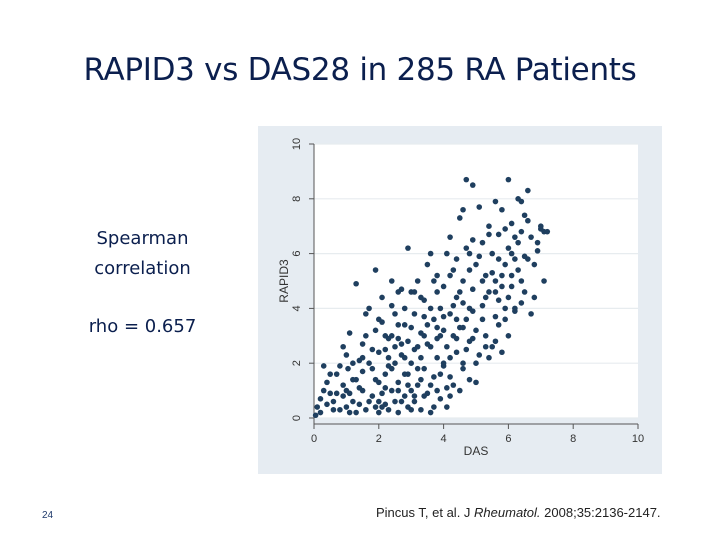  What do you see at coordinates (476, 451) in the screenshot?
I see `x-axis-title: DAS` at bounding box center [476, 451].